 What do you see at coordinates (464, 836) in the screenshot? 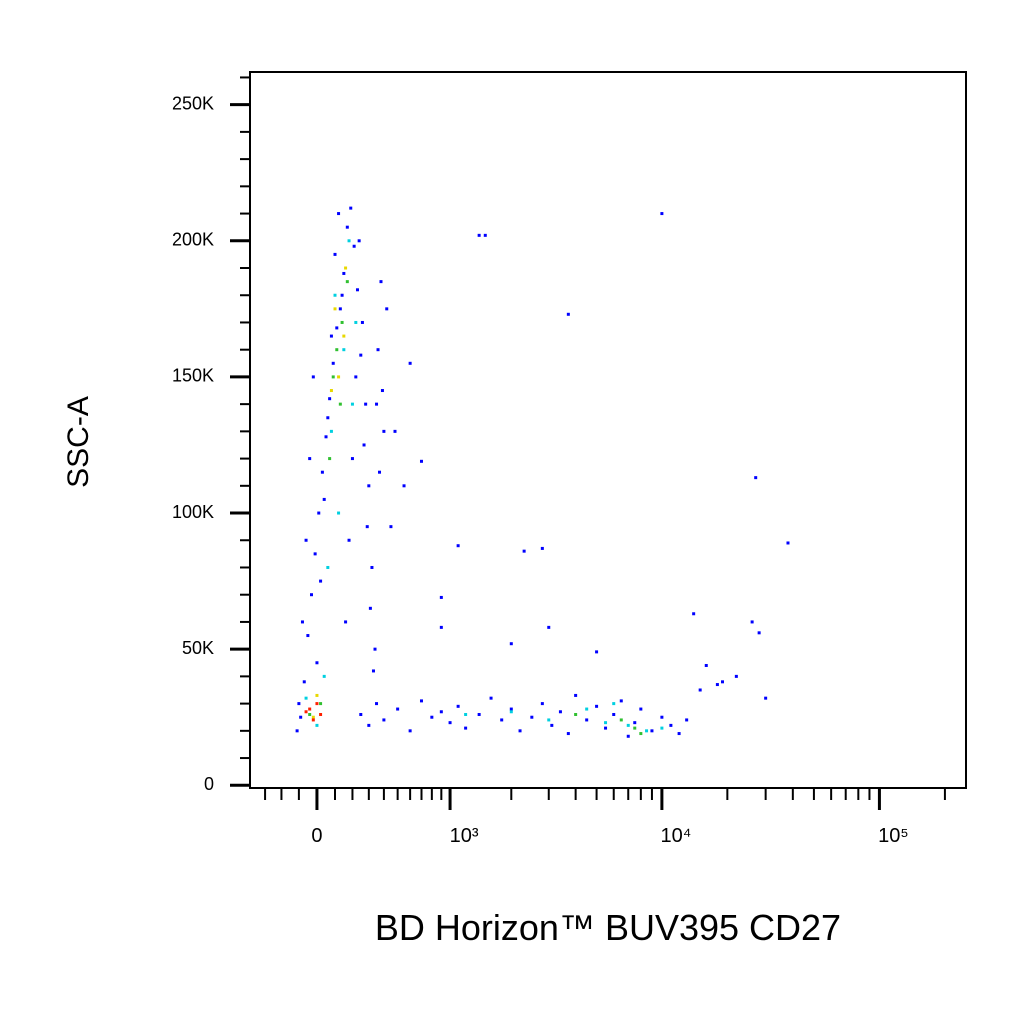
I see `x-tick-label: 10³` at bounding box center [464, 836].